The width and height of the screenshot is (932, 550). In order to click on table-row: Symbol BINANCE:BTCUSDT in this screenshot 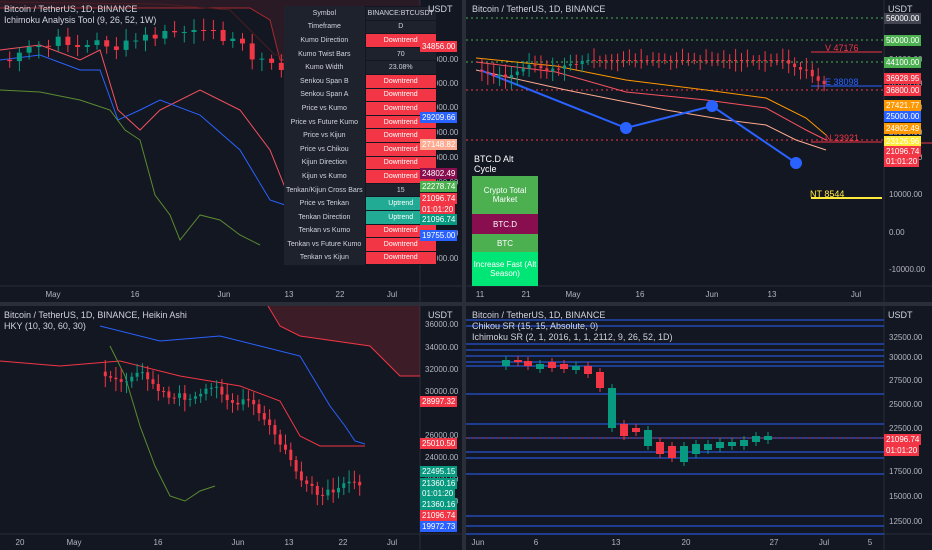, I will do `click(360, 13)`.